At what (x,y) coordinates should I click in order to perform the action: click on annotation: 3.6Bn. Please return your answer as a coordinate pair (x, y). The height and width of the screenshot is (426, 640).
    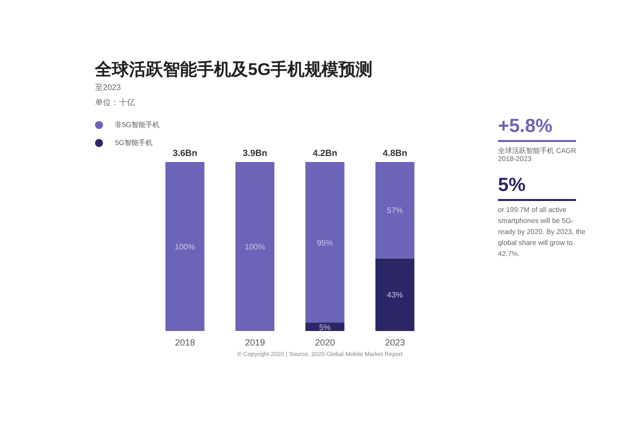
    Looking at the image, I should click on (185, 153).